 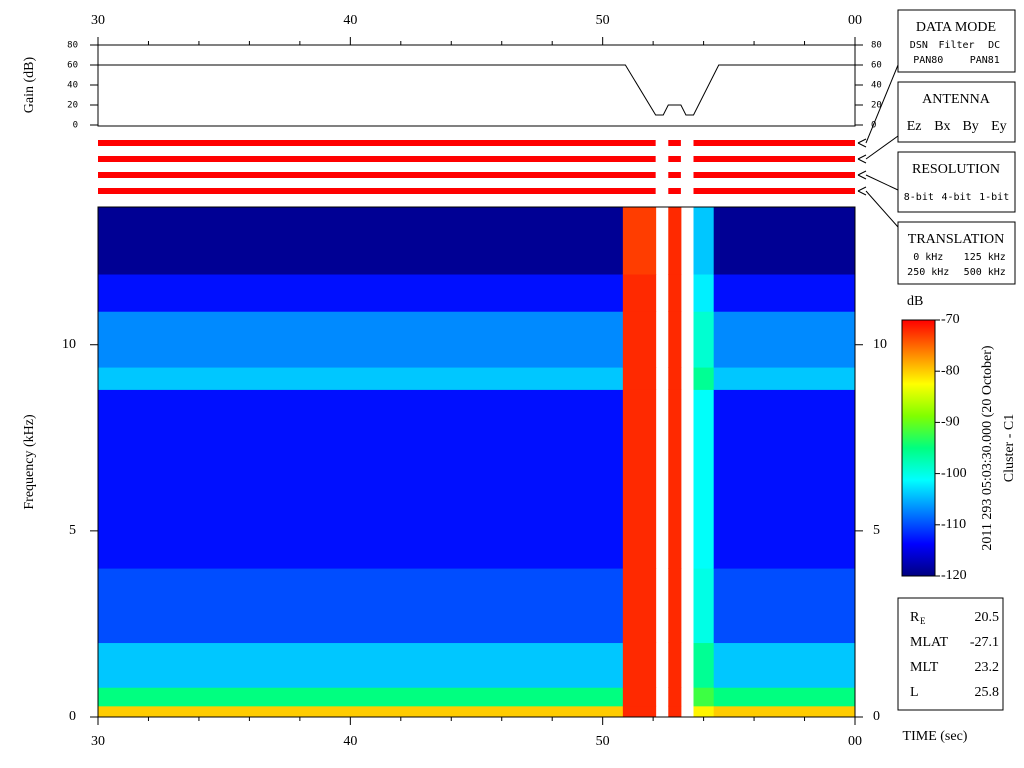 What do you see at coordinates (987, 617) in the screenshot?
I see `info-value: 20.5` at bounding box center [987, 617].